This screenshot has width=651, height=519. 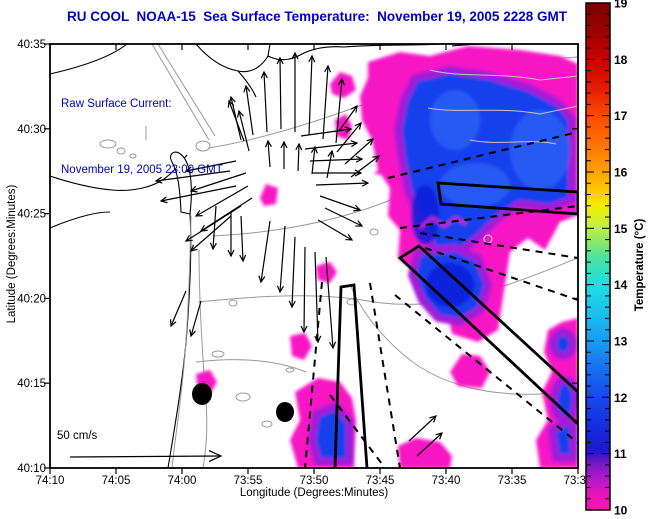 What do you see at coordinates (31, 215) in the screenshot?
I see `y-tick-label: 40:25` at bounding box center [31, 215].